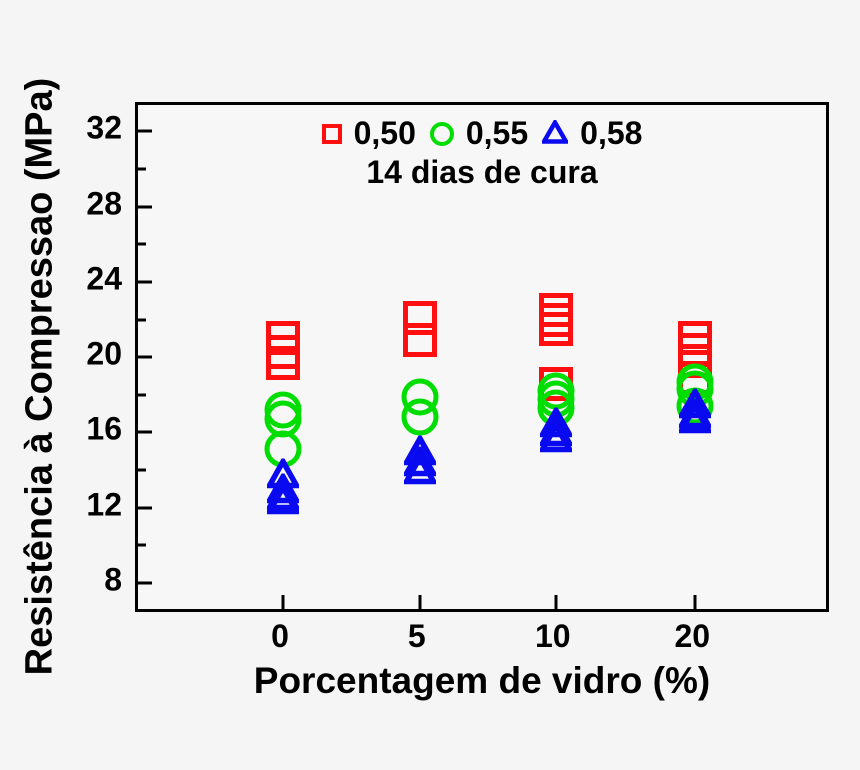  Describe the element at coordinates (552, 636) in the screenshot. I see `x-tick-label: 10` at that location.